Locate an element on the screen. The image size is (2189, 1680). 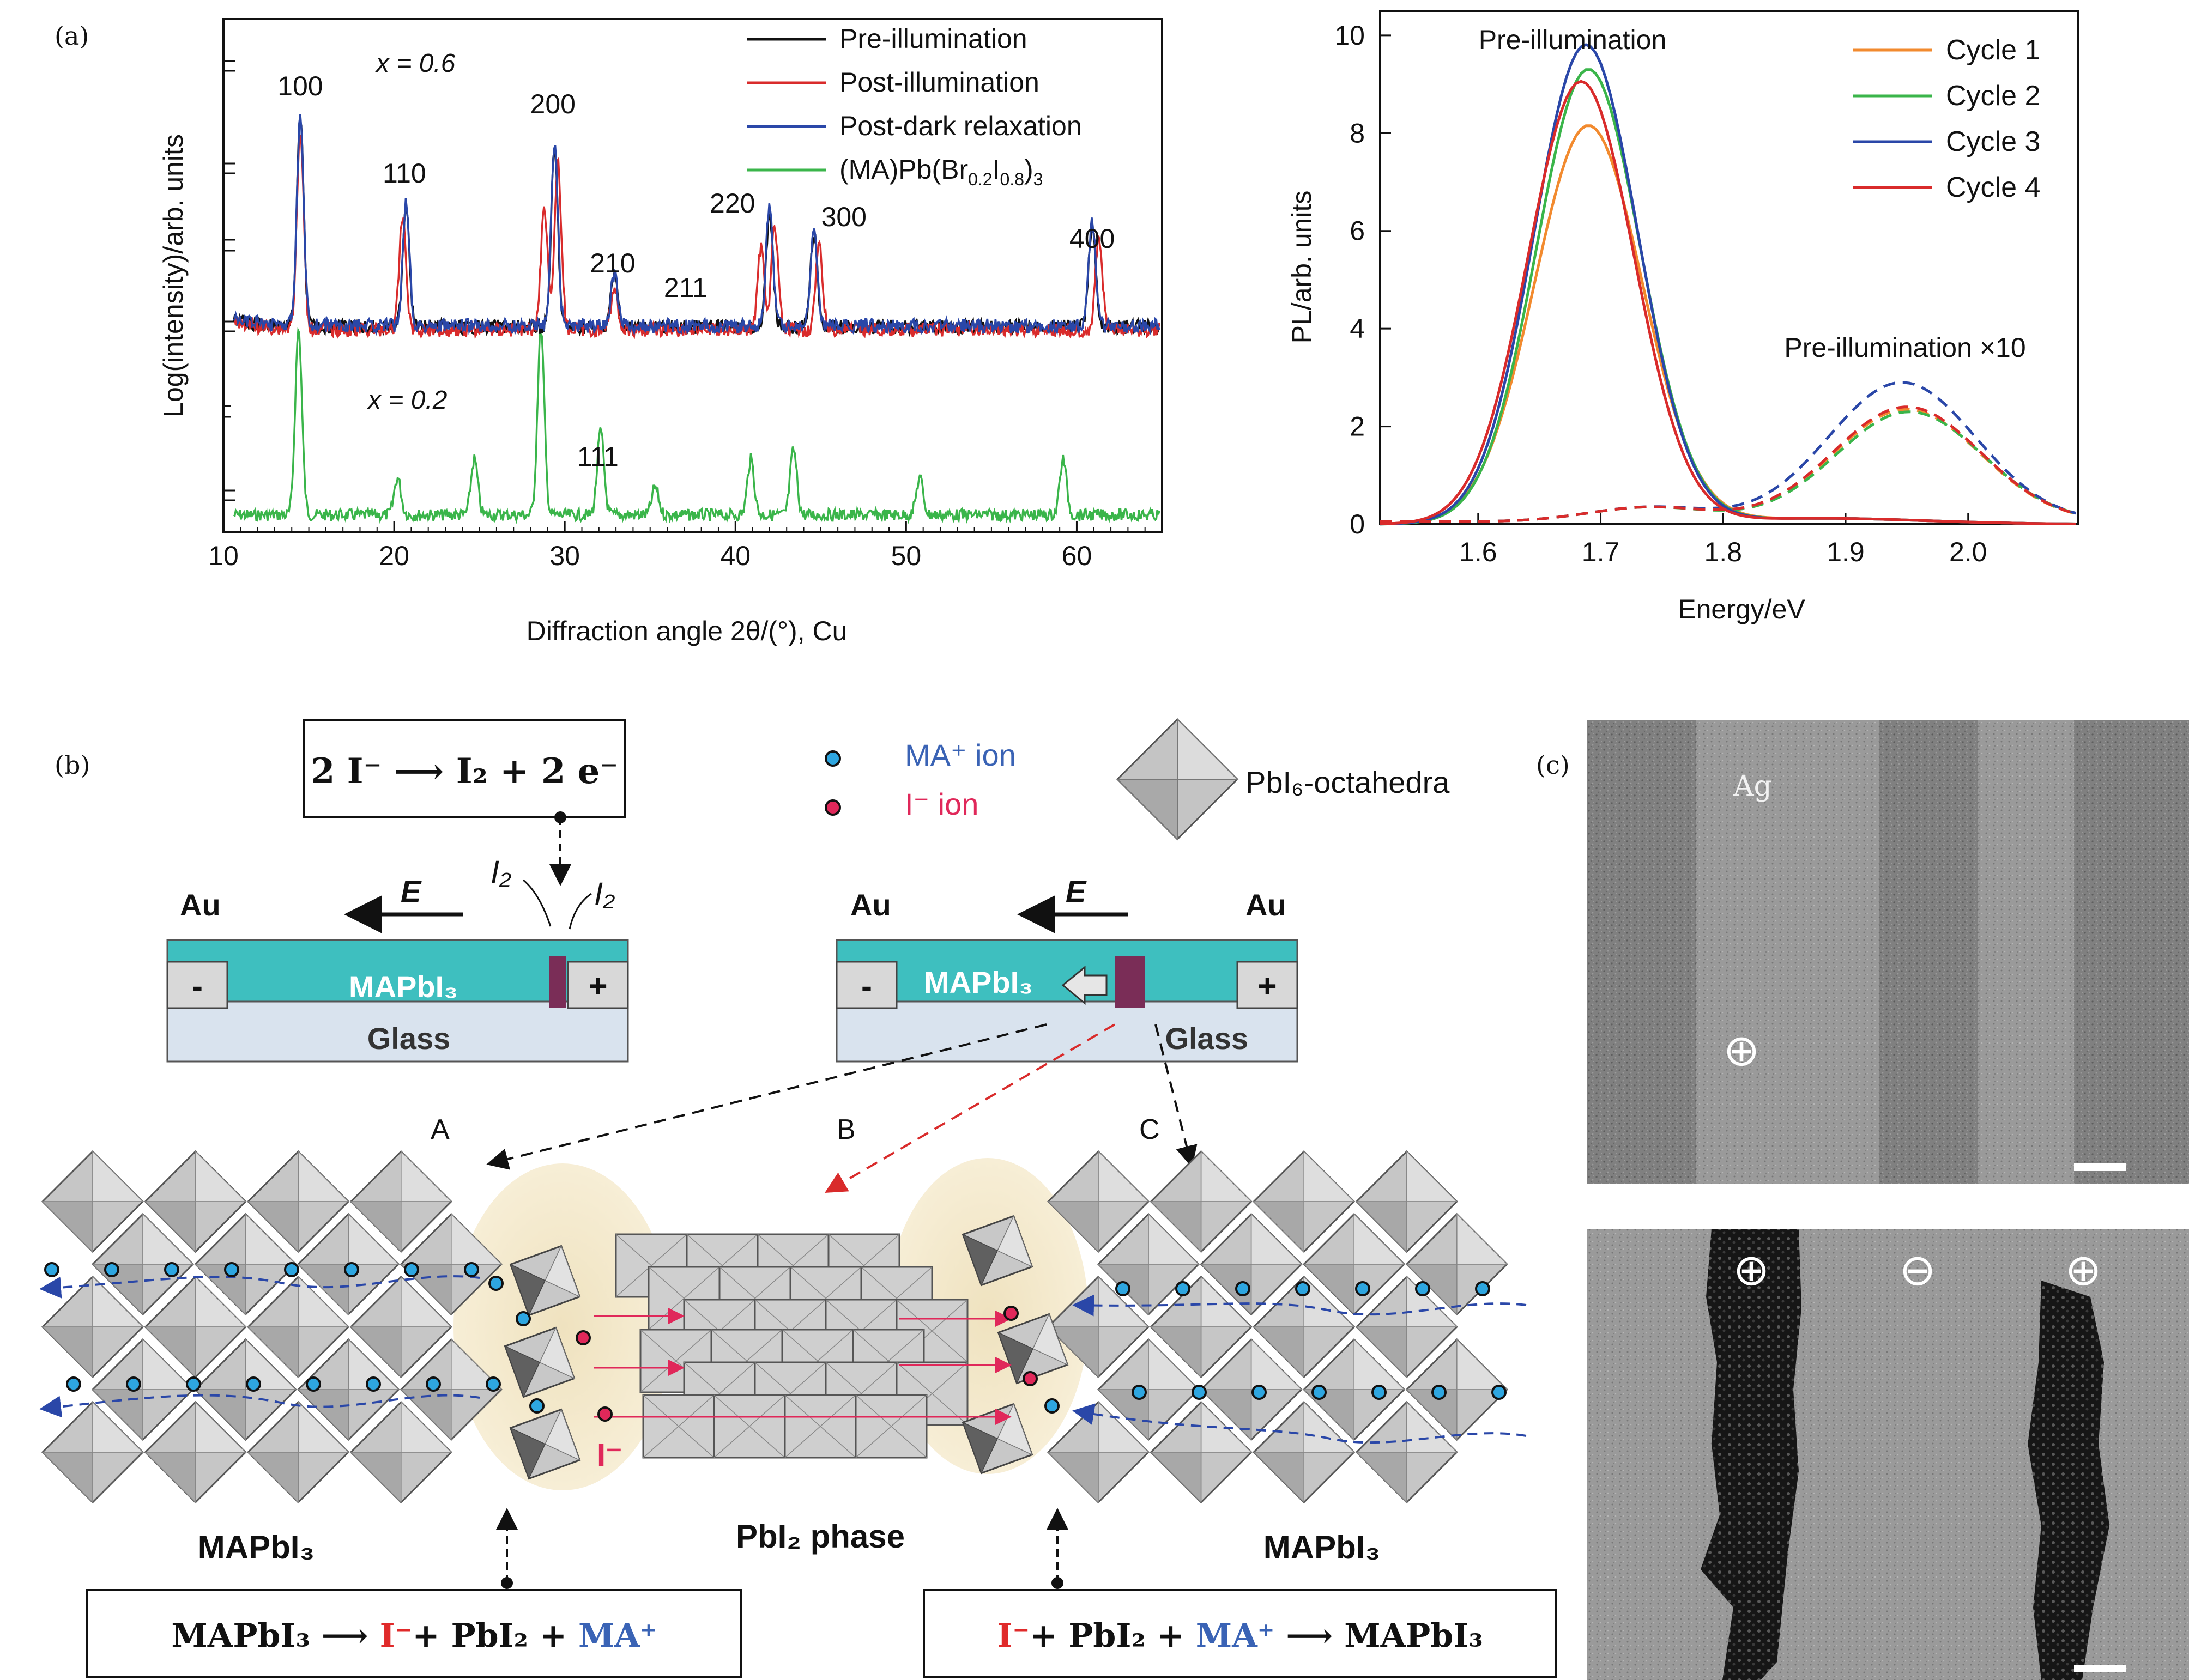
i2-label-right: I₂ is located at coordinates (604, 894).